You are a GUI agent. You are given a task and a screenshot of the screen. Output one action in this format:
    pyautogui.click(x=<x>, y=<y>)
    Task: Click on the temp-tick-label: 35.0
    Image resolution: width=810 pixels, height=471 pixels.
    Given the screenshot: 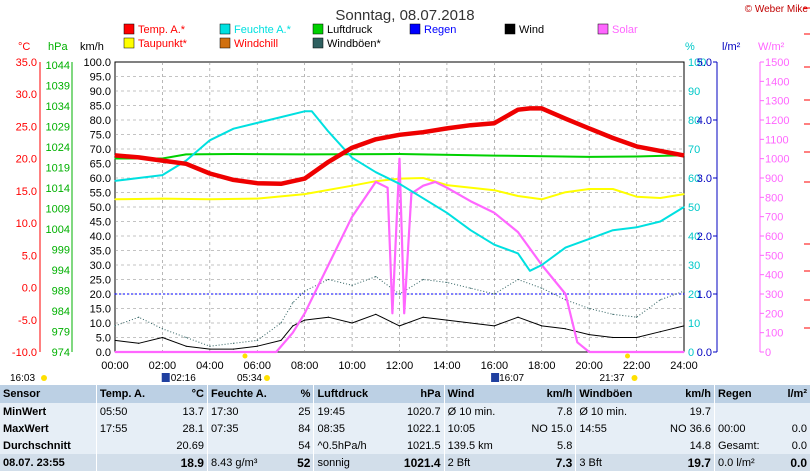 What is the action you would take?
    pyautogui.click(x=26, y=63)
    